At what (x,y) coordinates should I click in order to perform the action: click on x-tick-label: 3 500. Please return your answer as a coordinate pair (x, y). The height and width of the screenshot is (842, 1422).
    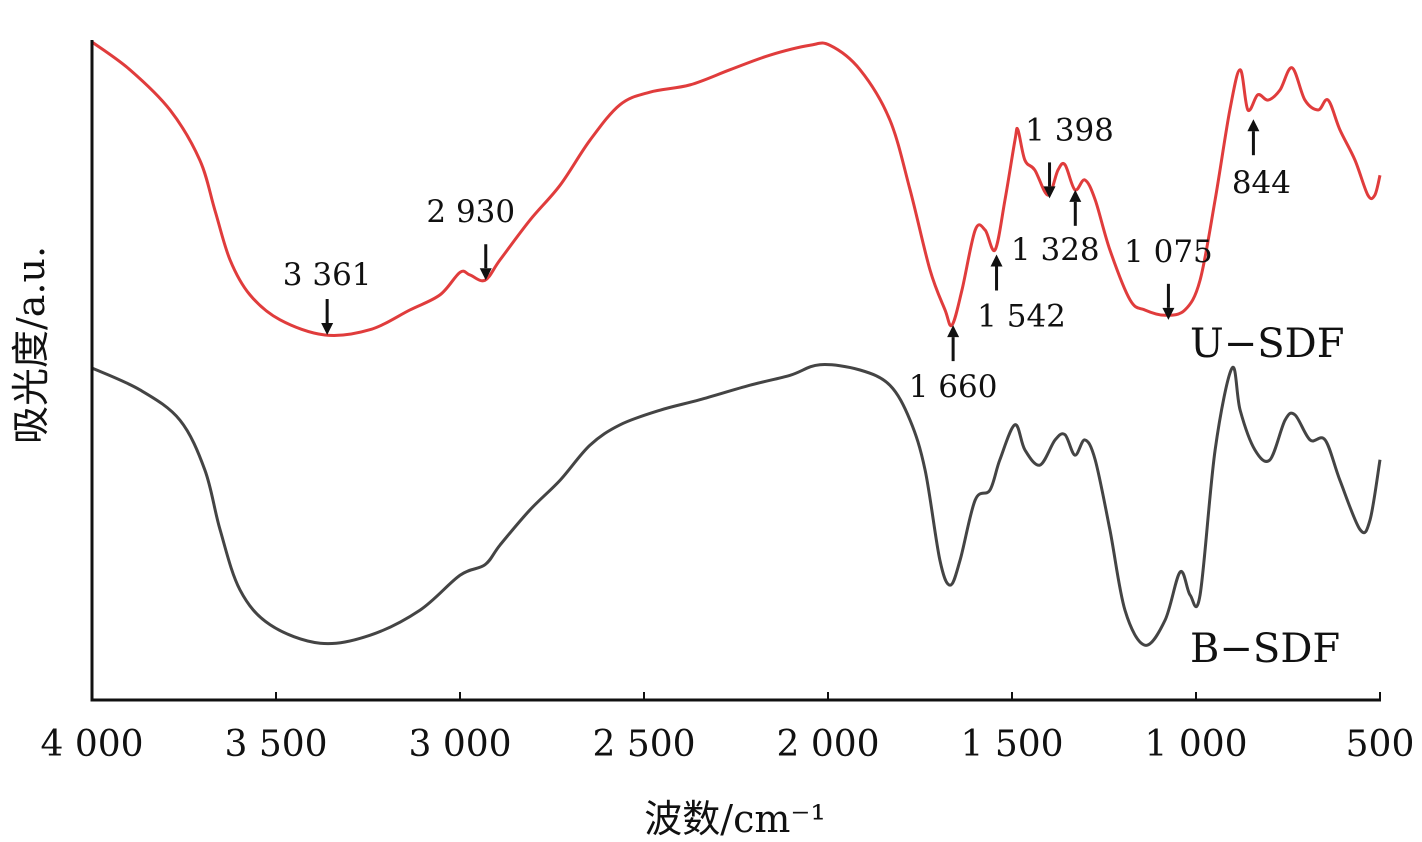
    Looking at the image, I should click on (275, 744).